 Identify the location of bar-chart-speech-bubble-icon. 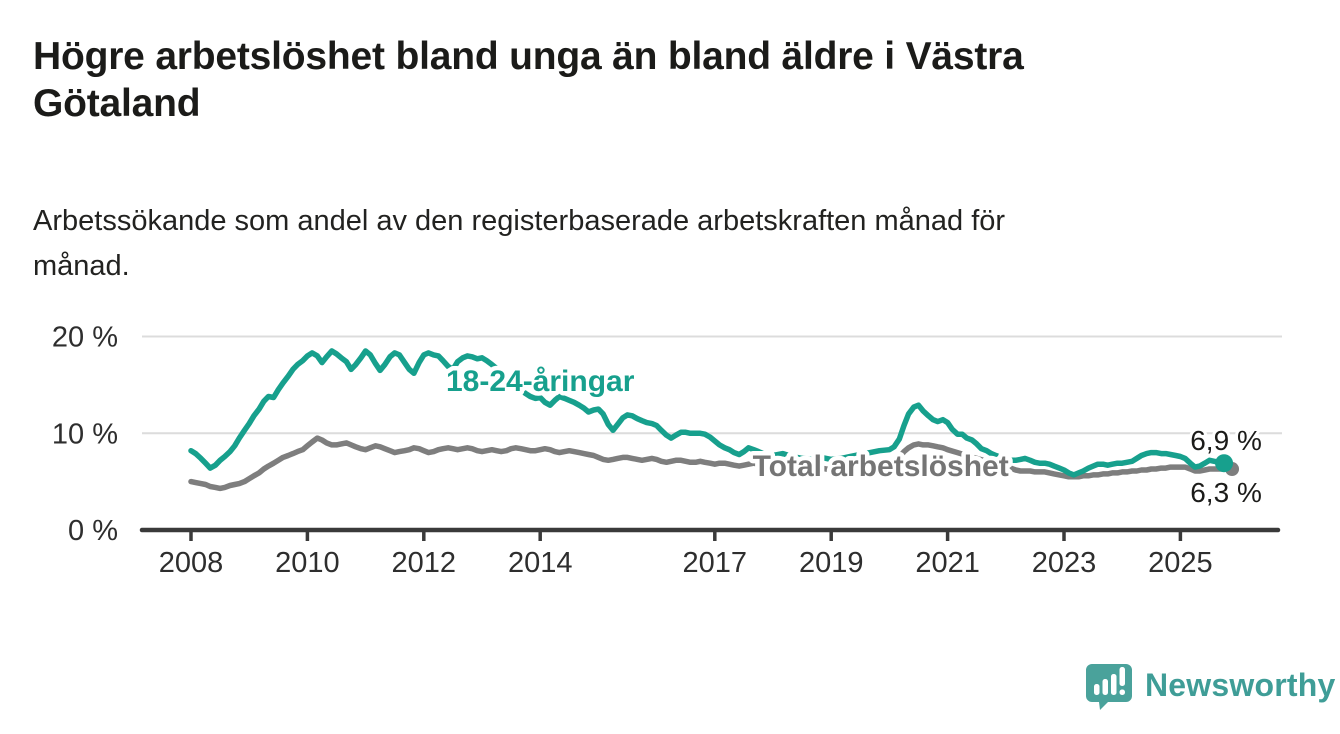
(1109, 687).